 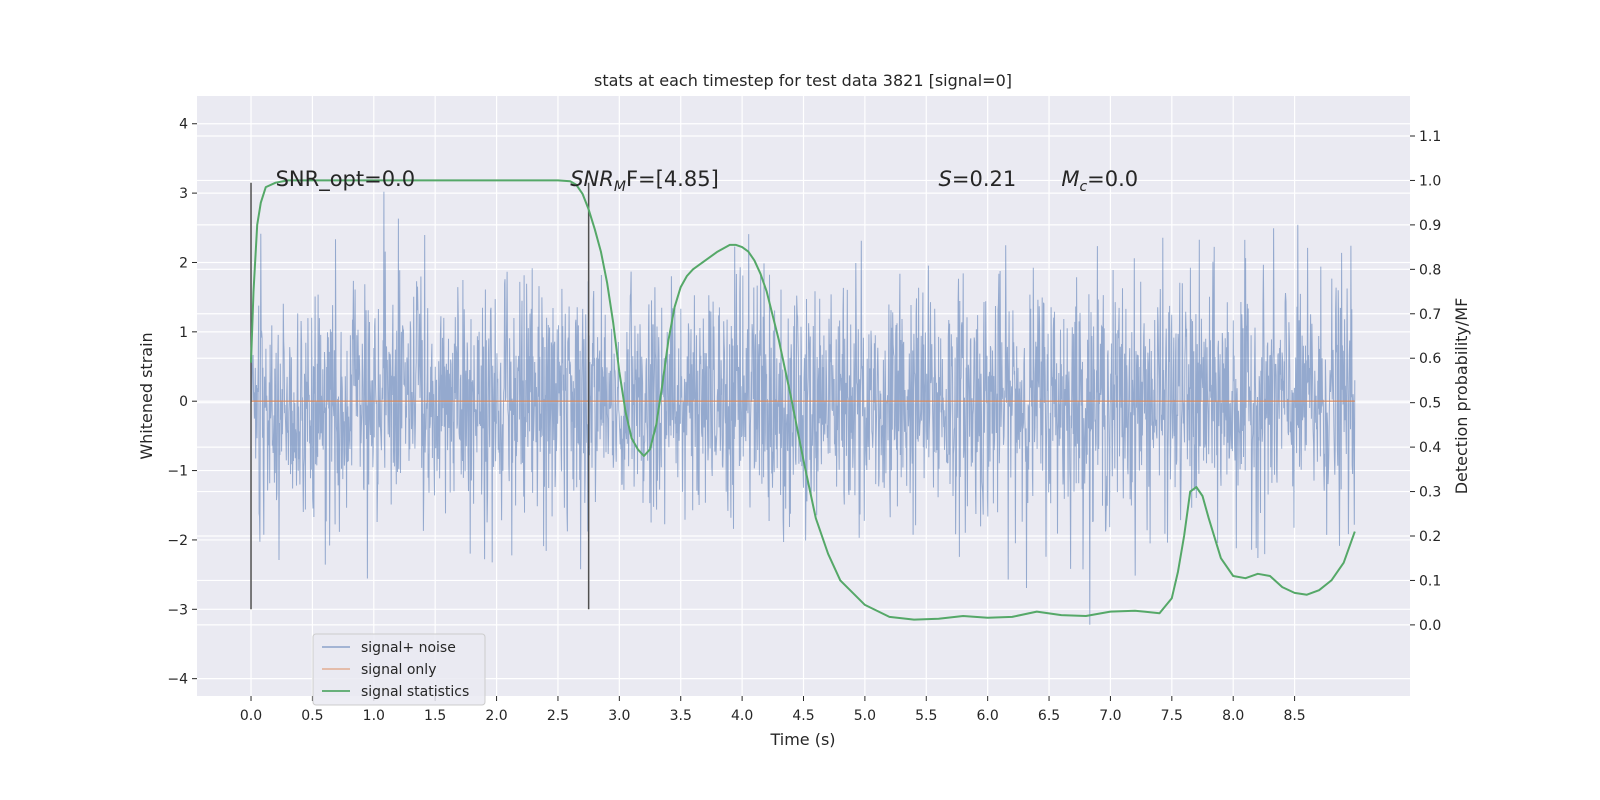 I want to click on x-tick-label: 1.0, so click(x=374, y=716).